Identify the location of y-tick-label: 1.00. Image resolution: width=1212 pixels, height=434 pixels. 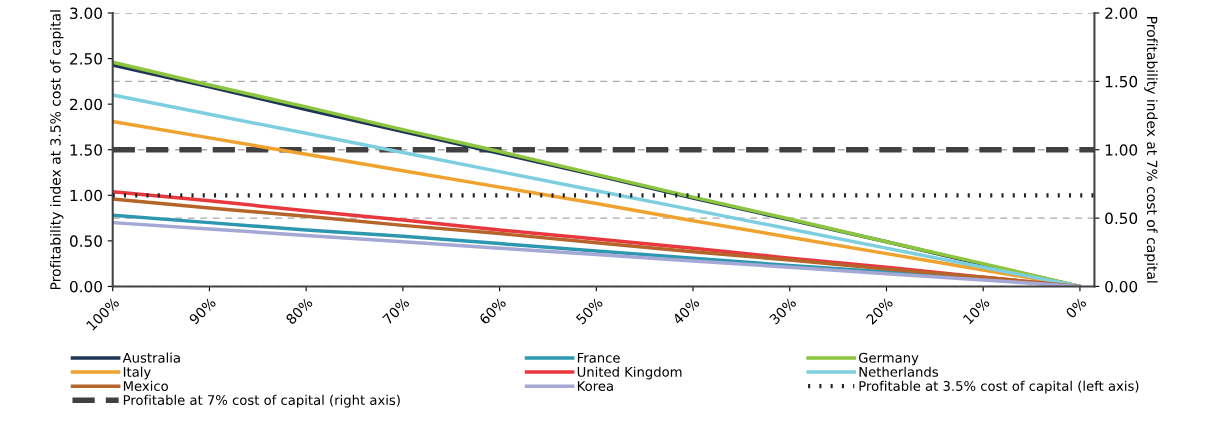
(86, 195).